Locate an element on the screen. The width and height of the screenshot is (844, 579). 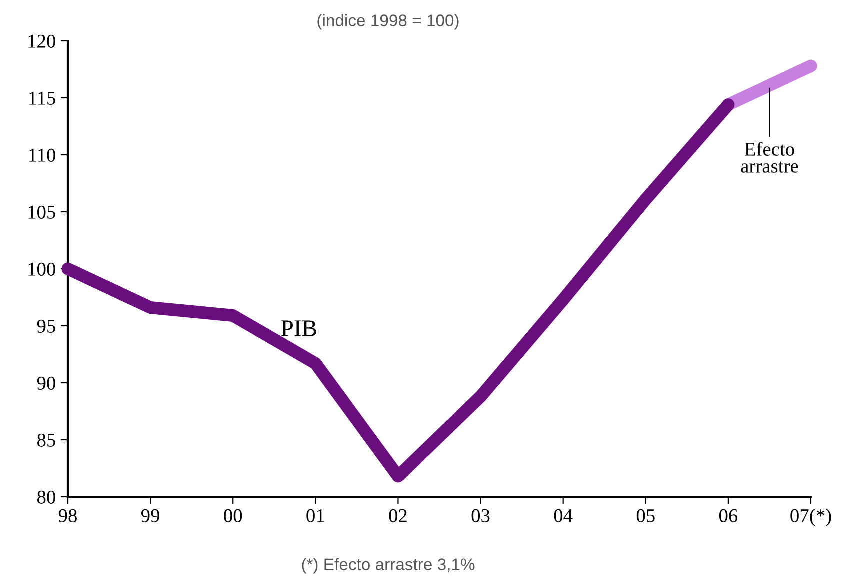
x-tick-label: 01 is located at coordinates (315, 515).